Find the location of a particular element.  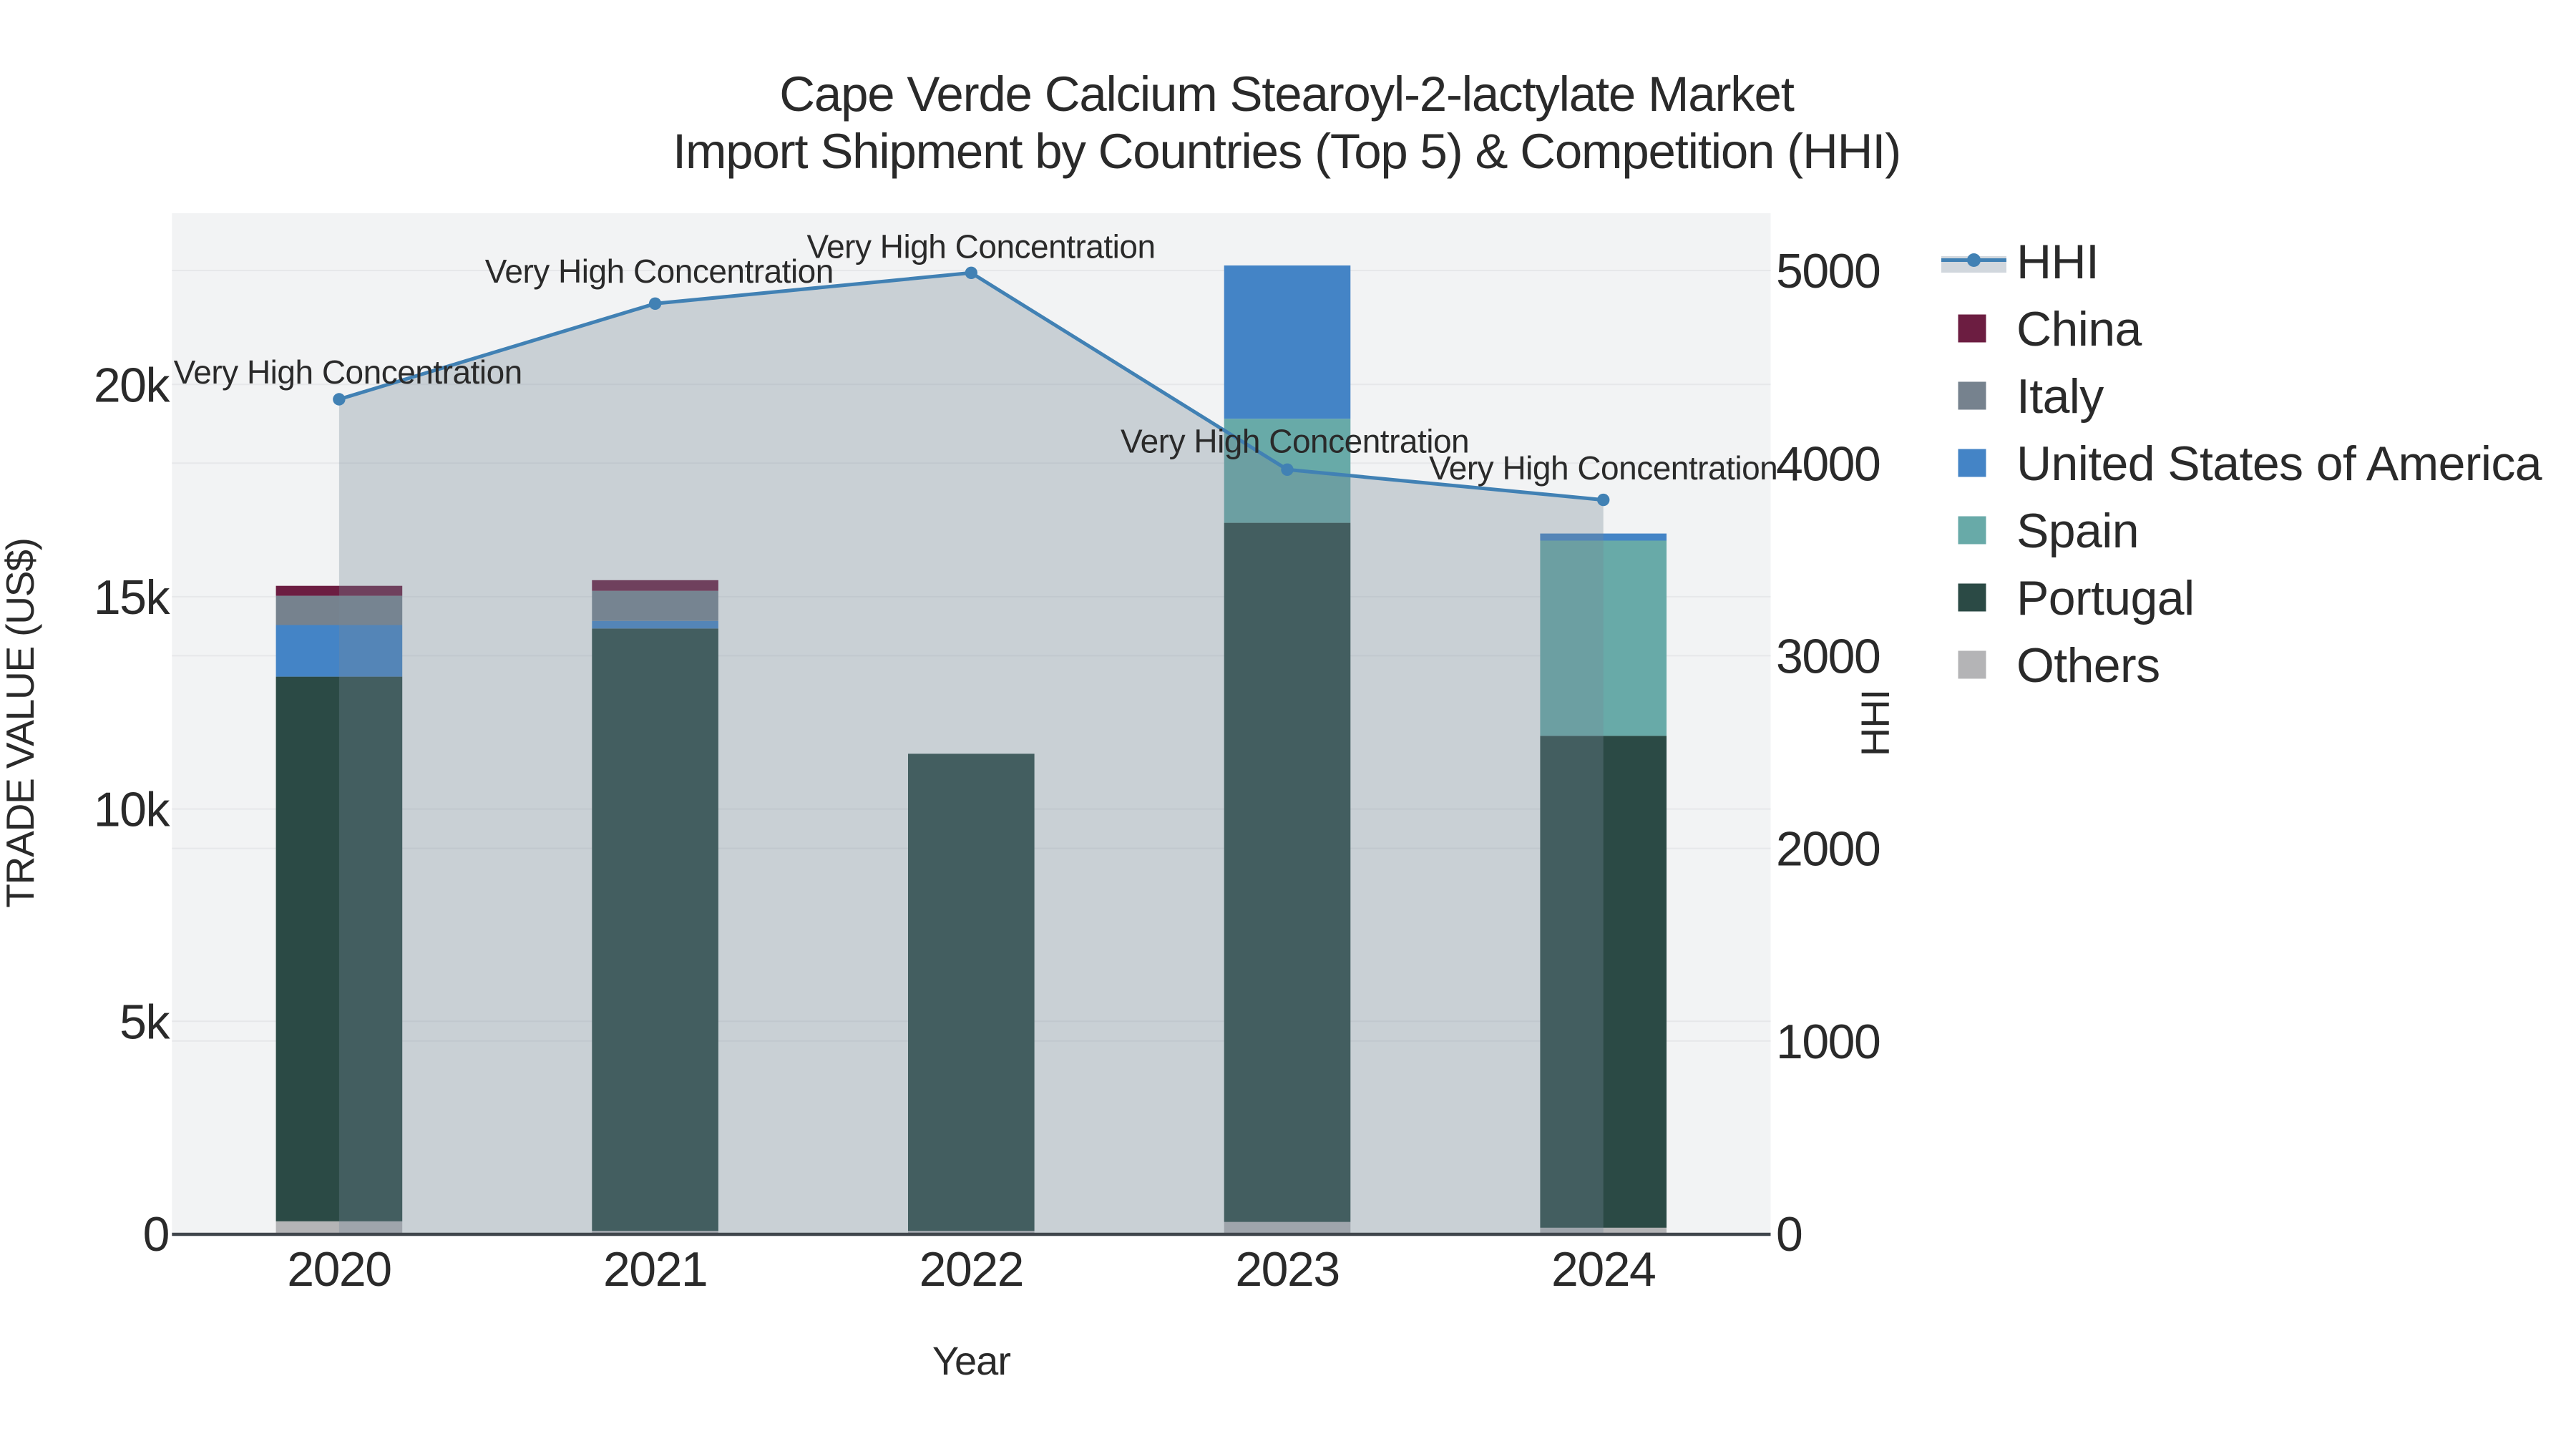

svg-text: 1000 is located at coordinates (1828, 1042).